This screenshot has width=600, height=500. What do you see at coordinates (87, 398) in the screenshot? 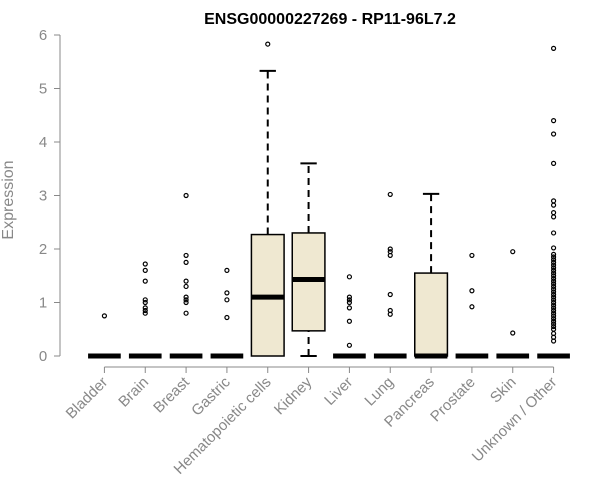
I see `x-tick-label: Bladder` at bounding box center [87, 398].